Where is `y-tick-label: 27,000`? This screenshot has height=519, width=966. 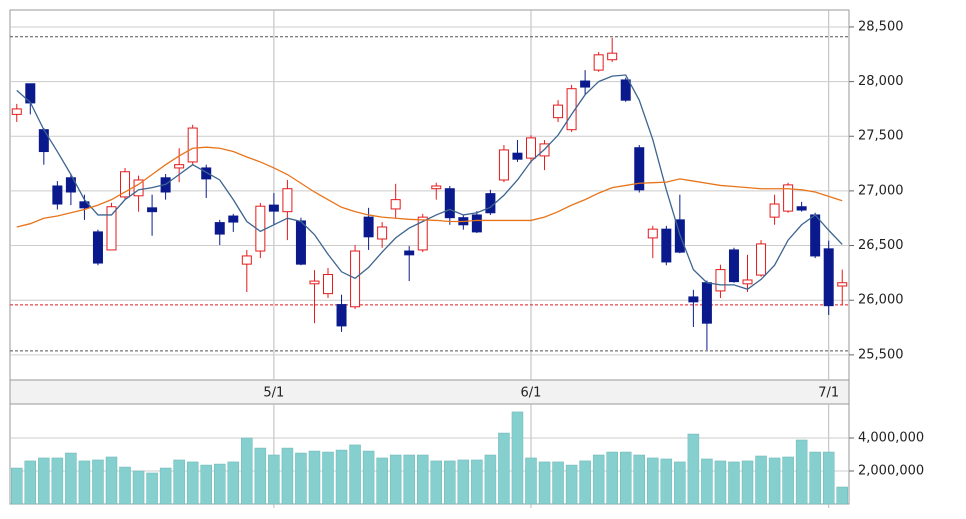
y-tick-label: 27,000 is located at coordinates (881, 190).